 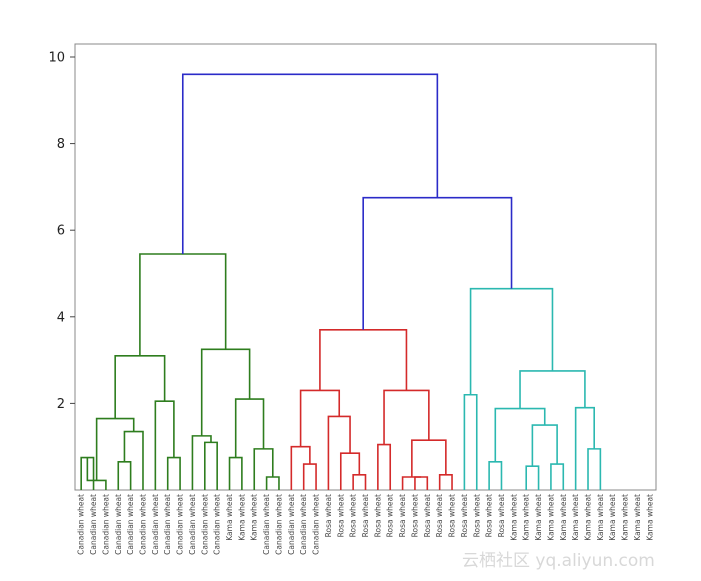 I want to click on y-tick-label: 4, so click(x=61, y=317).